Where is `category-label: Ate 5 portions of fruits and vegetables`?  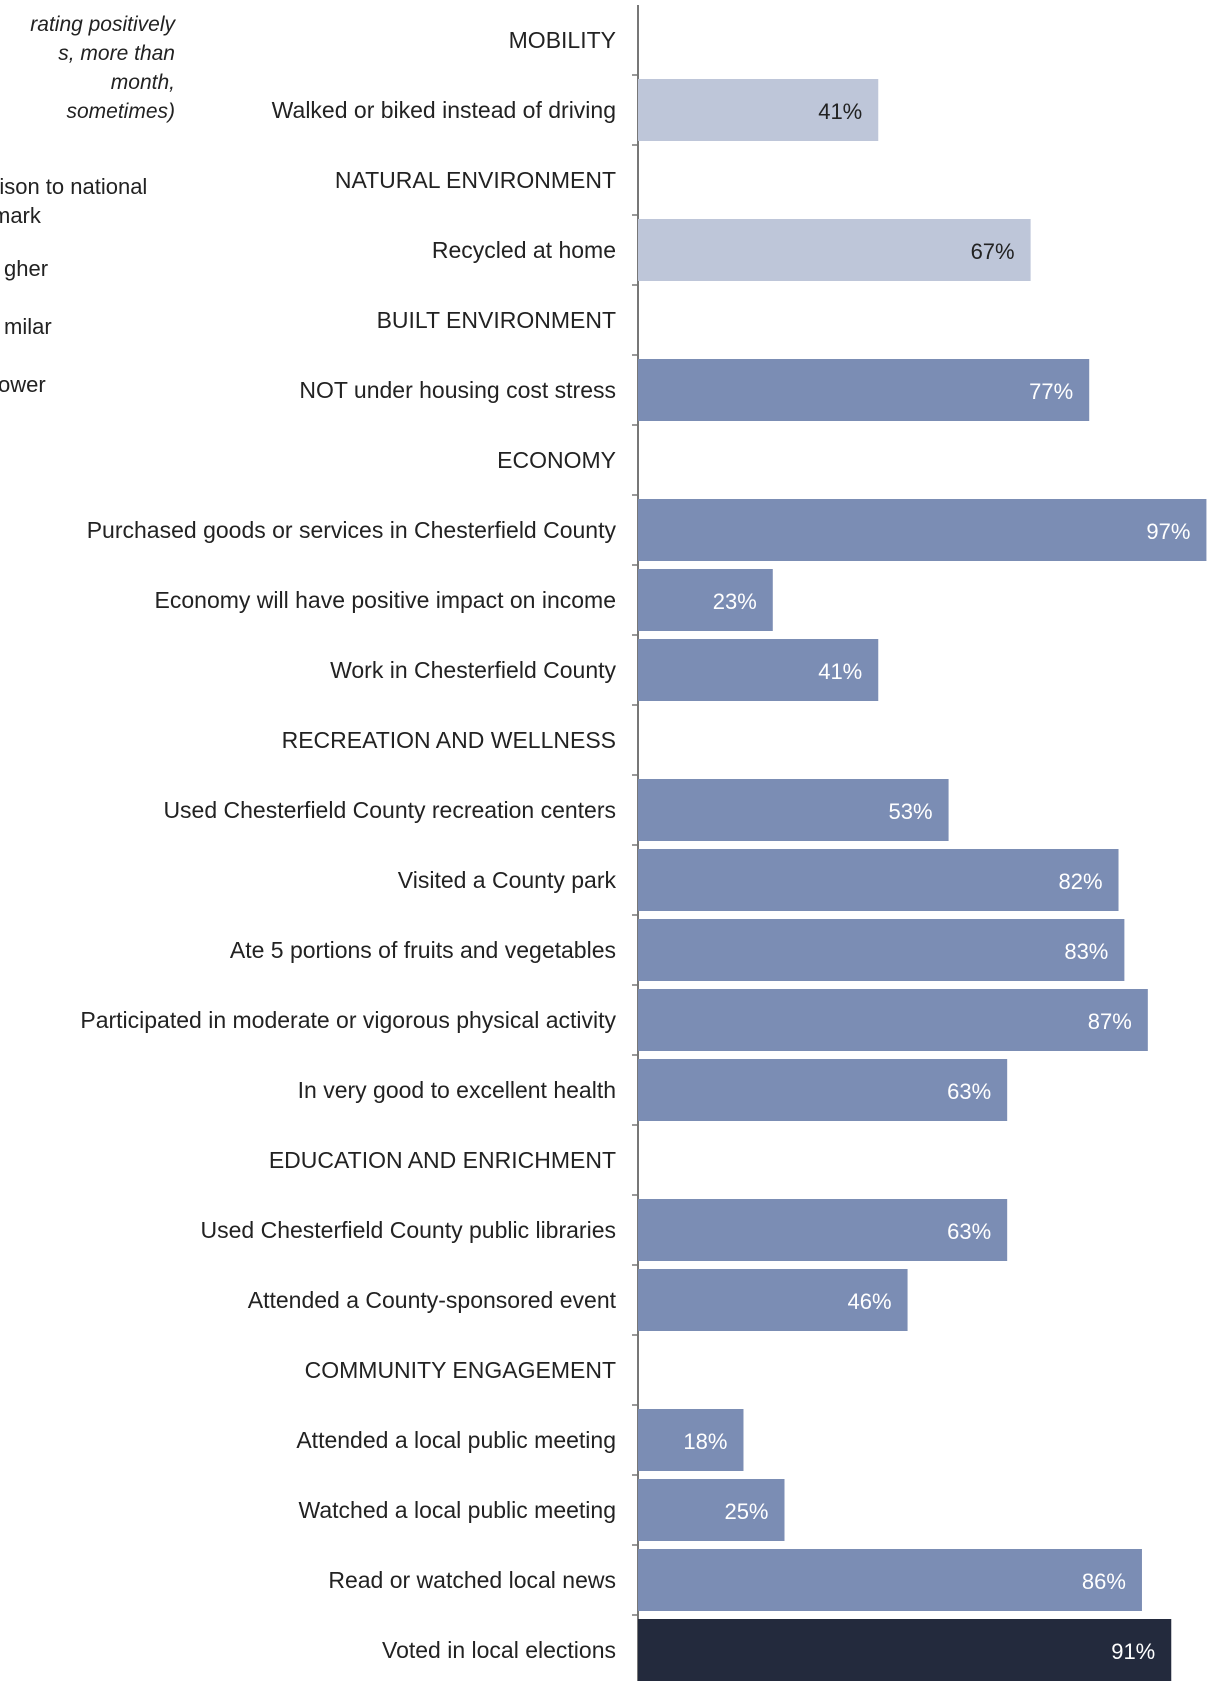 category-label: Ate 5 portions of fruits and vegetables is located at coordinates (423, 950).